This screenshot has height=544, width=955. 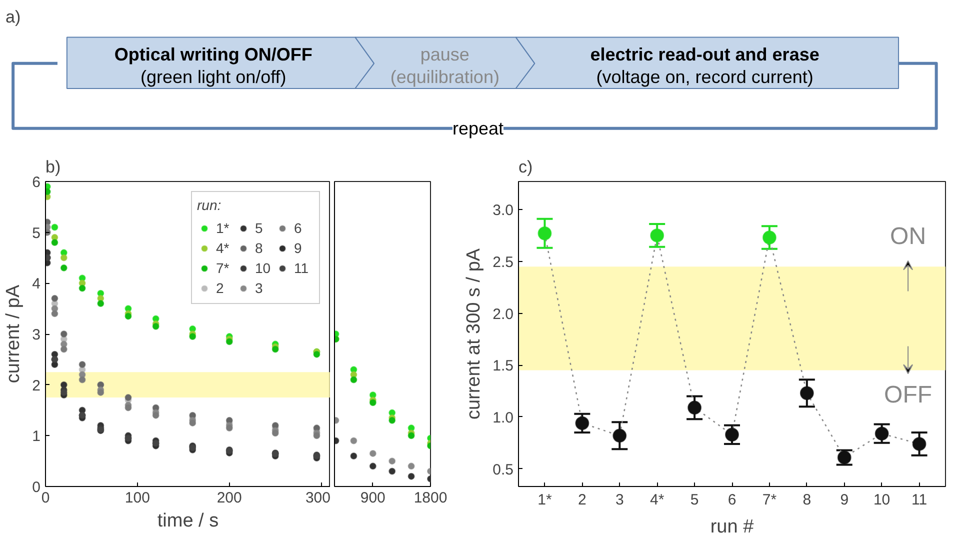 What do you see at coordinates (213, 54) in the screenshot?
I see `text: Optical writing ON/OFF` at bounding box center [213, 54].